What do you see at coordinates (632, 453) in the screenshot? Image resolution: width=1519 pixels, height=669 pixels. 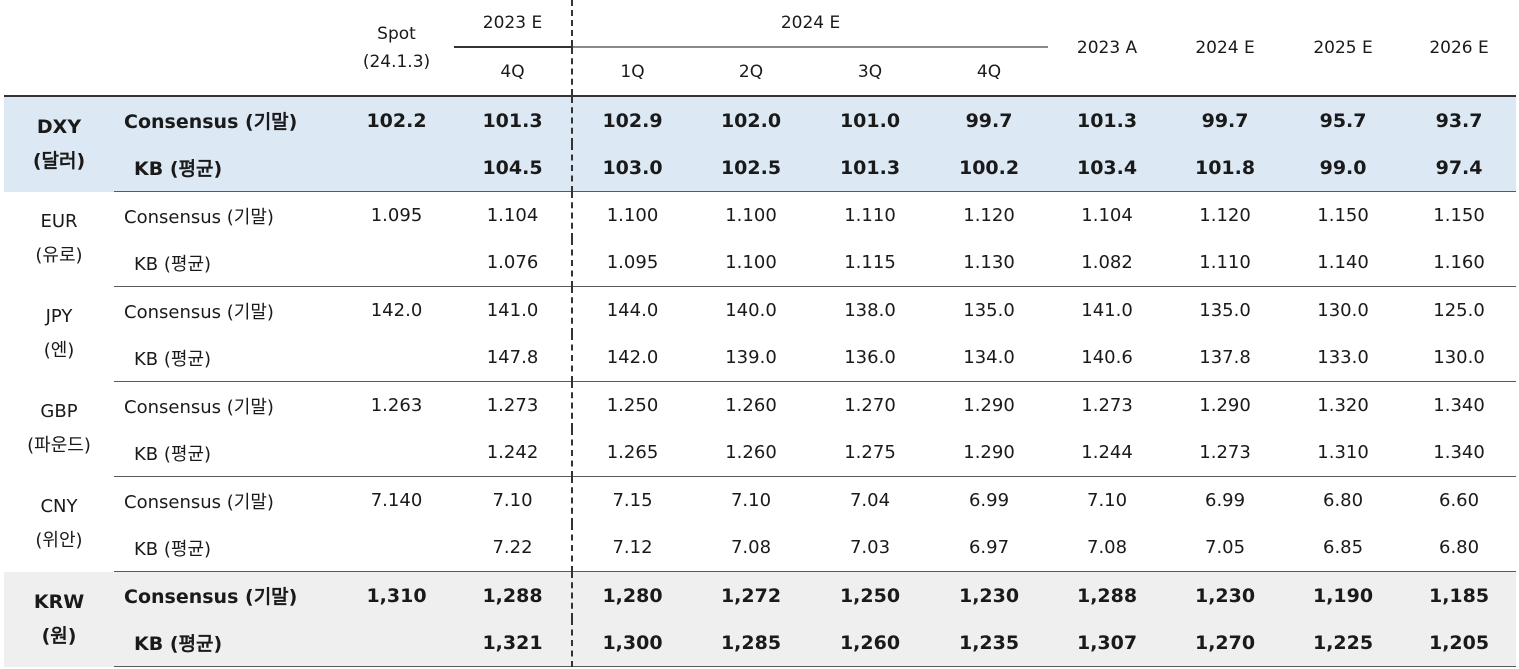 I see `kb-value-cell: 1.265` at bounding box center [632, 453].